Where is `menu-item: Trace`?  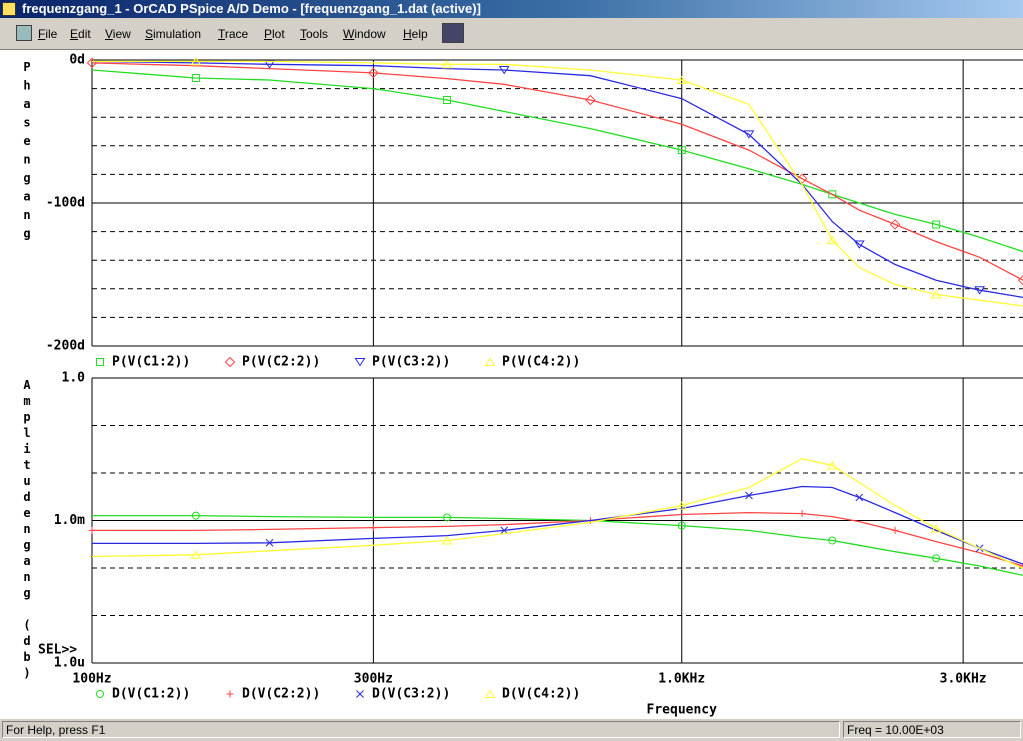
menu-item: Trace is located at coordinates (233, 34).